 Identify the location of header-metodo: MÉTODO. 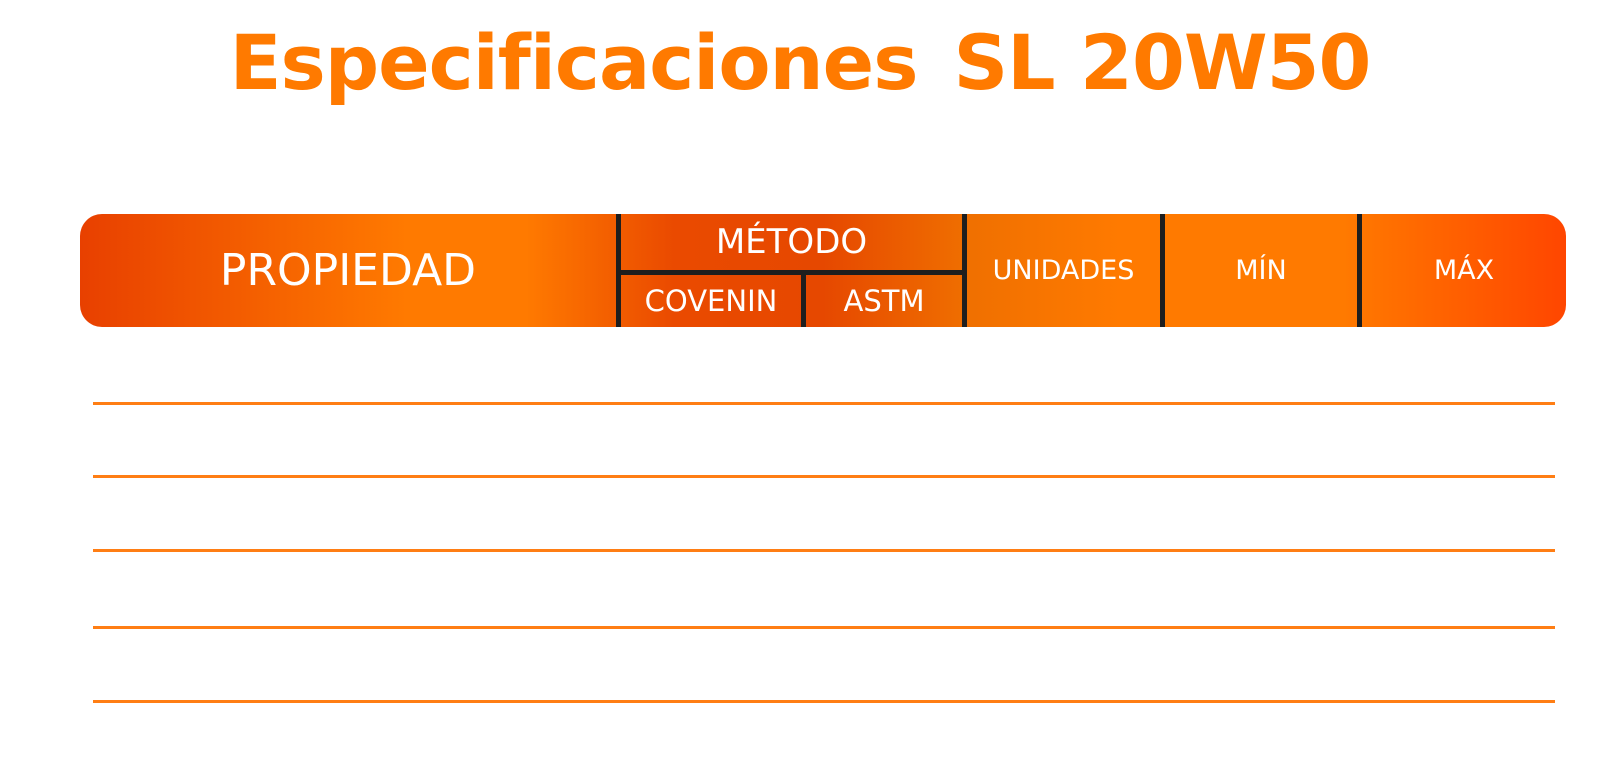
(791, 242).